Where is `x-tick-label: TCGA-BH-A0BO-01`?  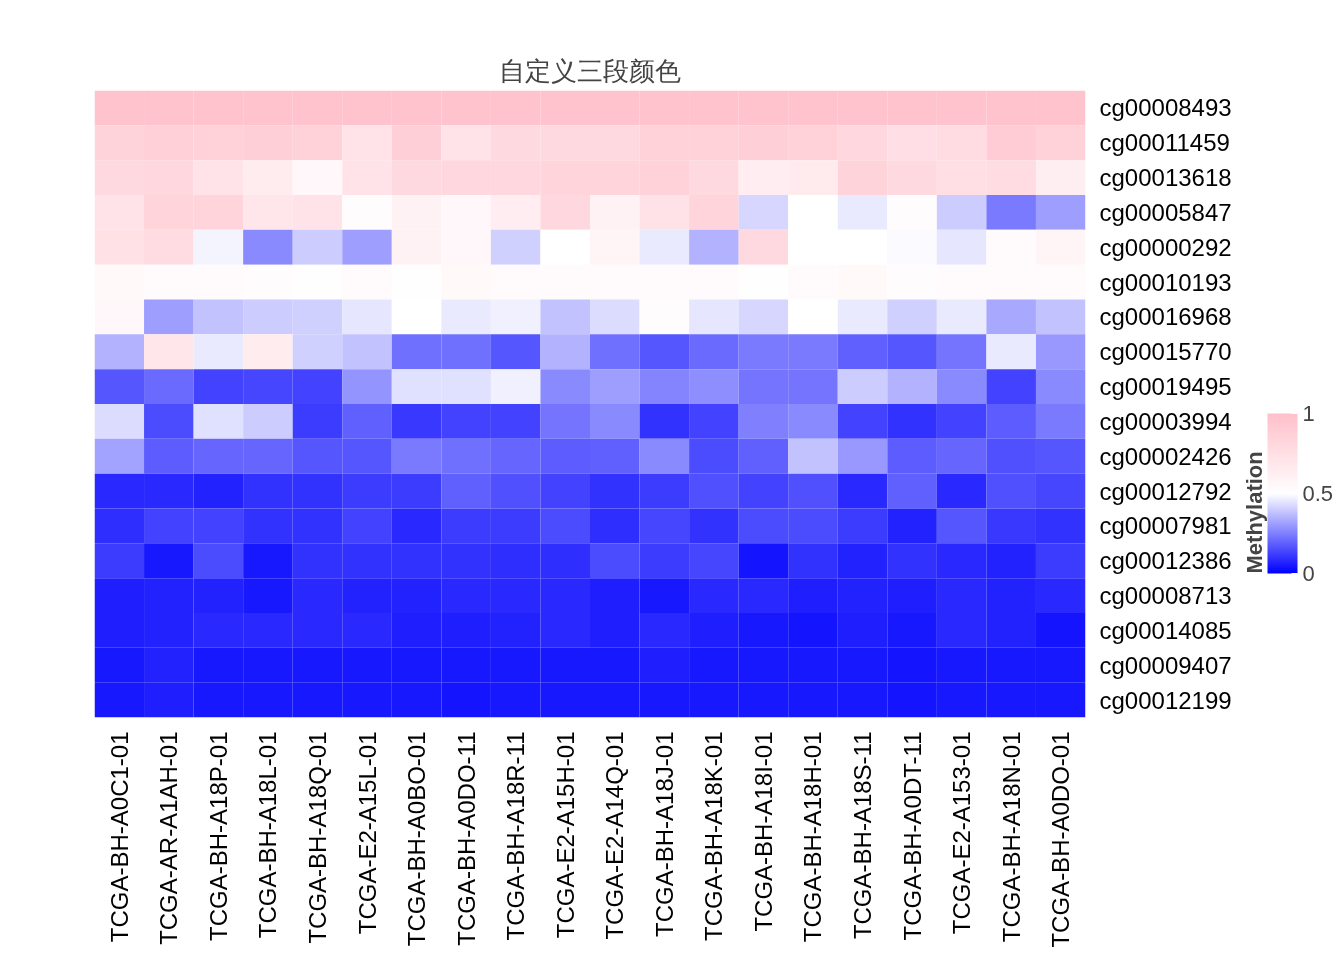 x-tick-label: TCGA-BH-A0BO-01 is located at coordinates (417, 839).